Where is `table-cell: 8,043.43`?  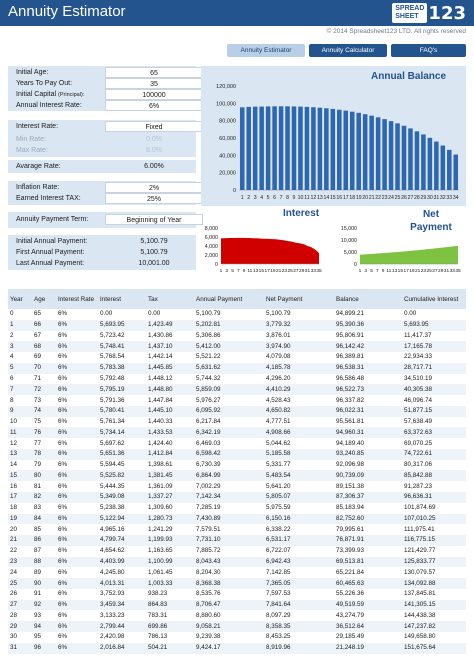
table-cell: 8,043.43 is located at coordinates (229, 562).